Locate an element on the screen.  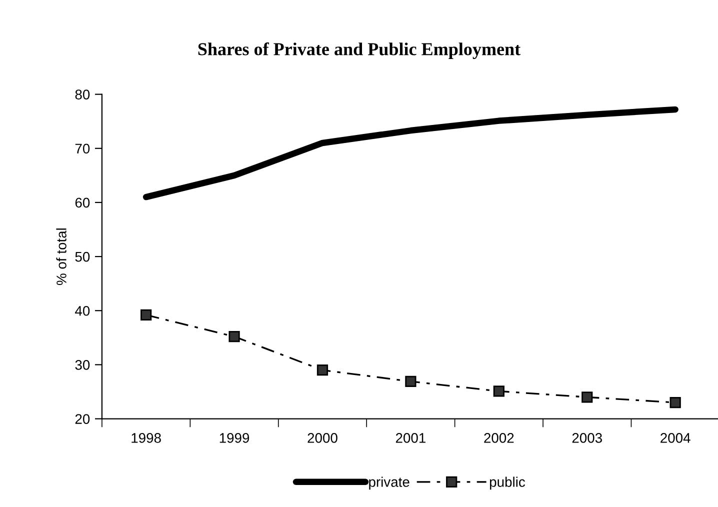
y-tick-label: 30 is located at coordinates (82, 365).